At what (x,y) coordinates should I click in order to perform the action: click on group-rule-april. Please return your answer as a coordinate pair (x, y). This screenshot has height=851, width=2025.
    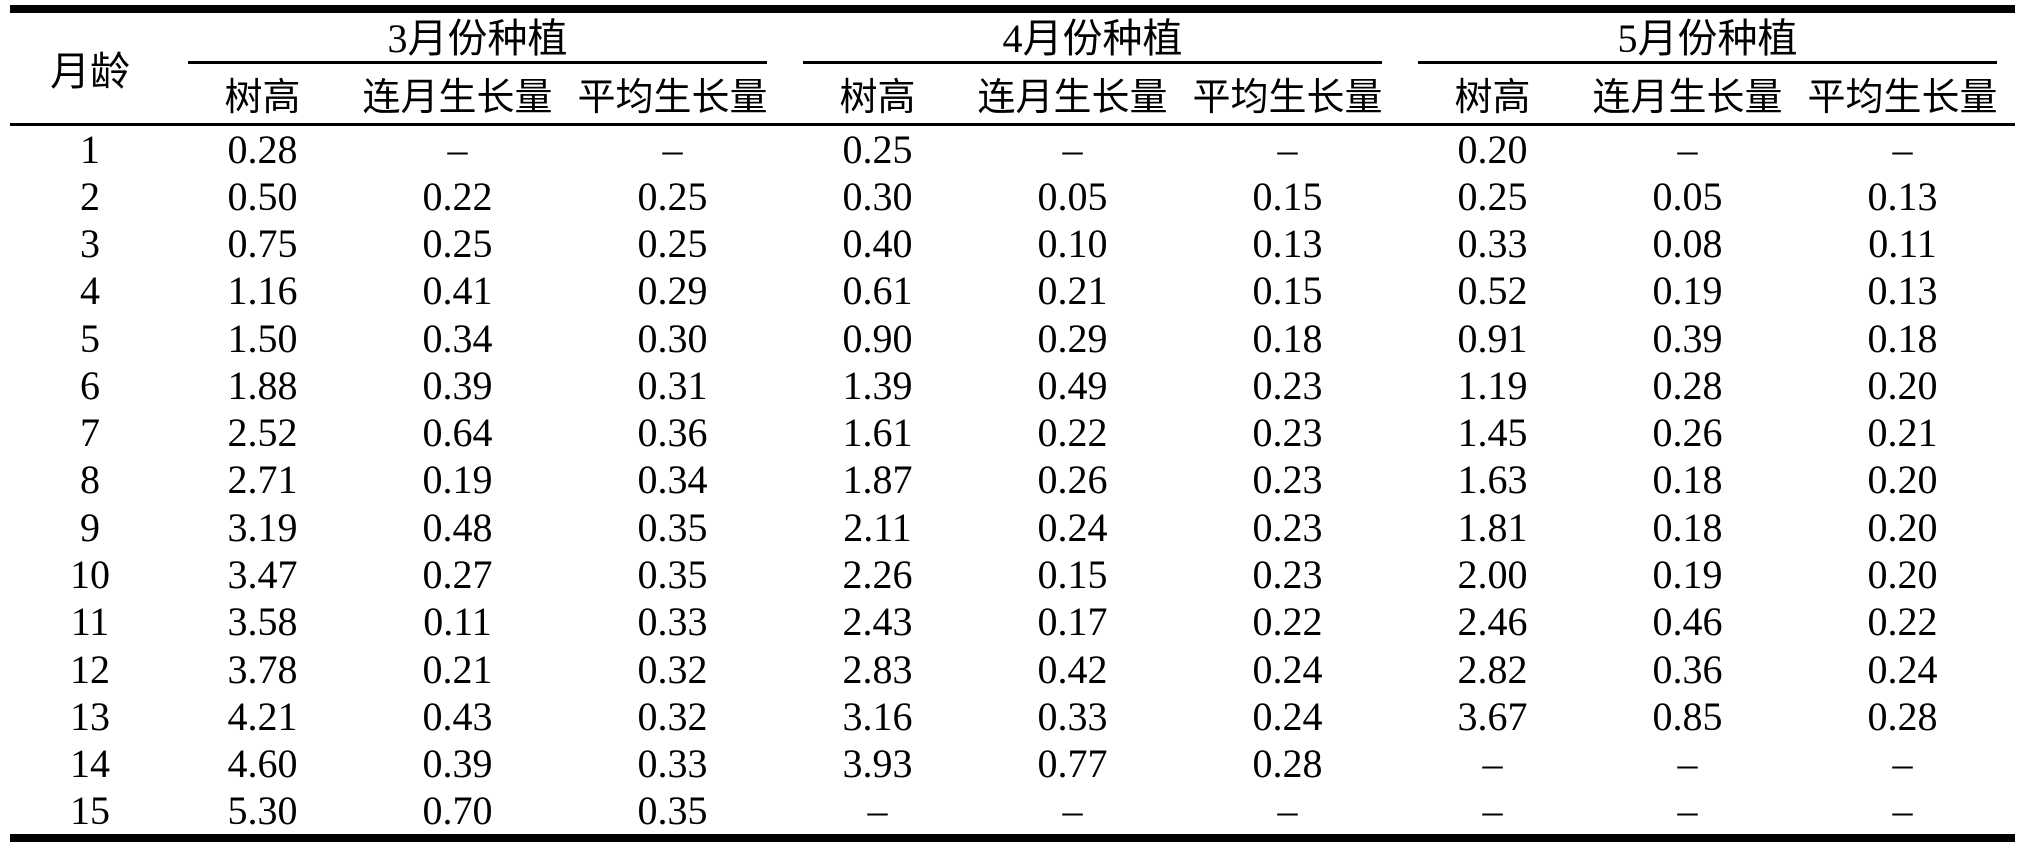
    Looking at the image, I should click on (1092, 62).